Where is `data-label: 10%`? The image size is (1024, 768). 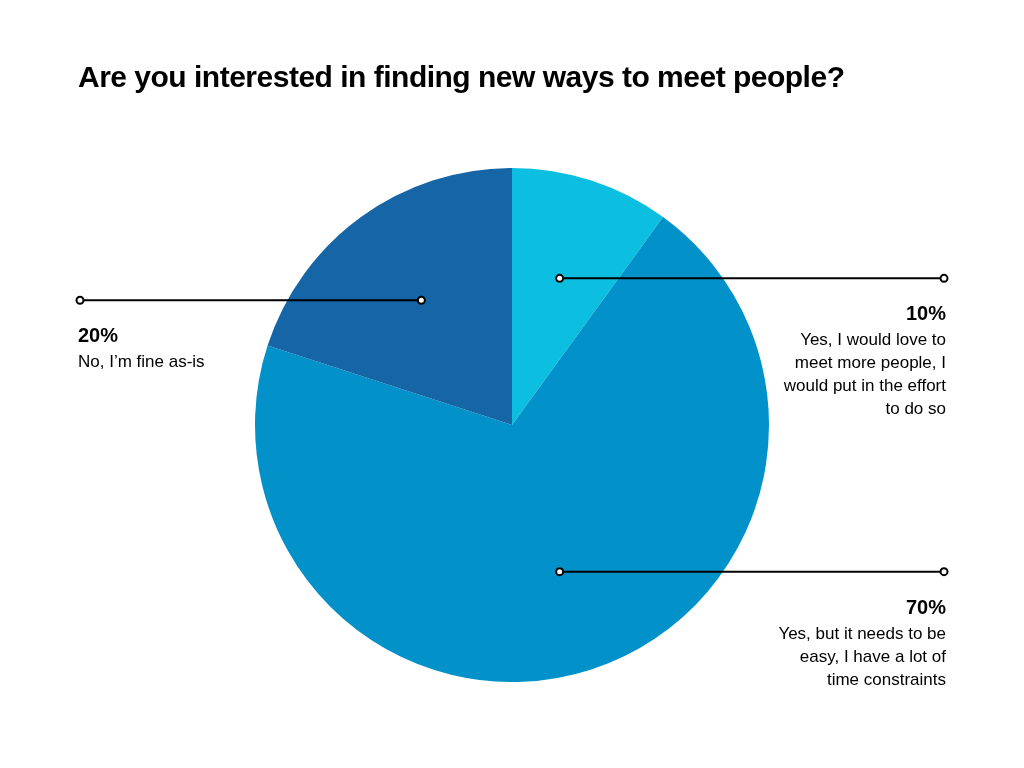 data-label: 10% is located at coordinates (926, 313).